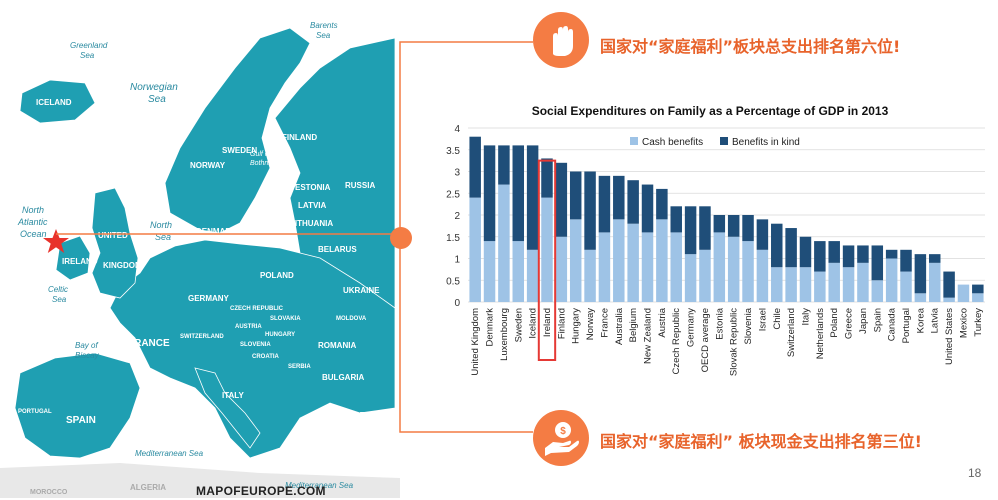 The width and height of the screenshot is (998, 500). Describe the element at coordinates (590, 324) in the screenshot. I see `x-tick-label: Norway` at that location.